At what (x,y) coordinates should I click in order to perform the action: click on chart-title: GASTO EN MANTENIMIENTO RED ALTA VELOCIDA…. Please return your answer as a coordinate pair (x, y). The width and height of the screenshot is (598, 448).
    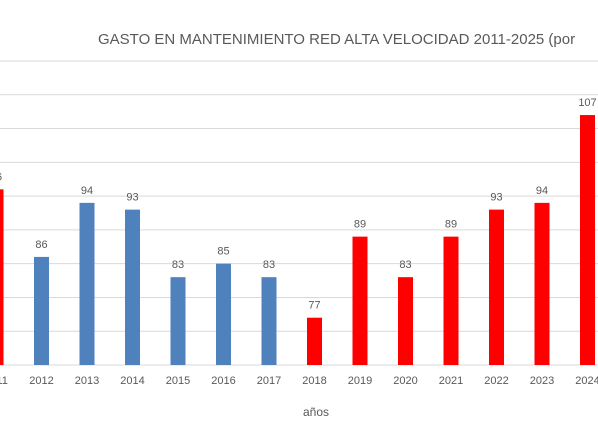
    Looking at the image, I should click on (336, 39).